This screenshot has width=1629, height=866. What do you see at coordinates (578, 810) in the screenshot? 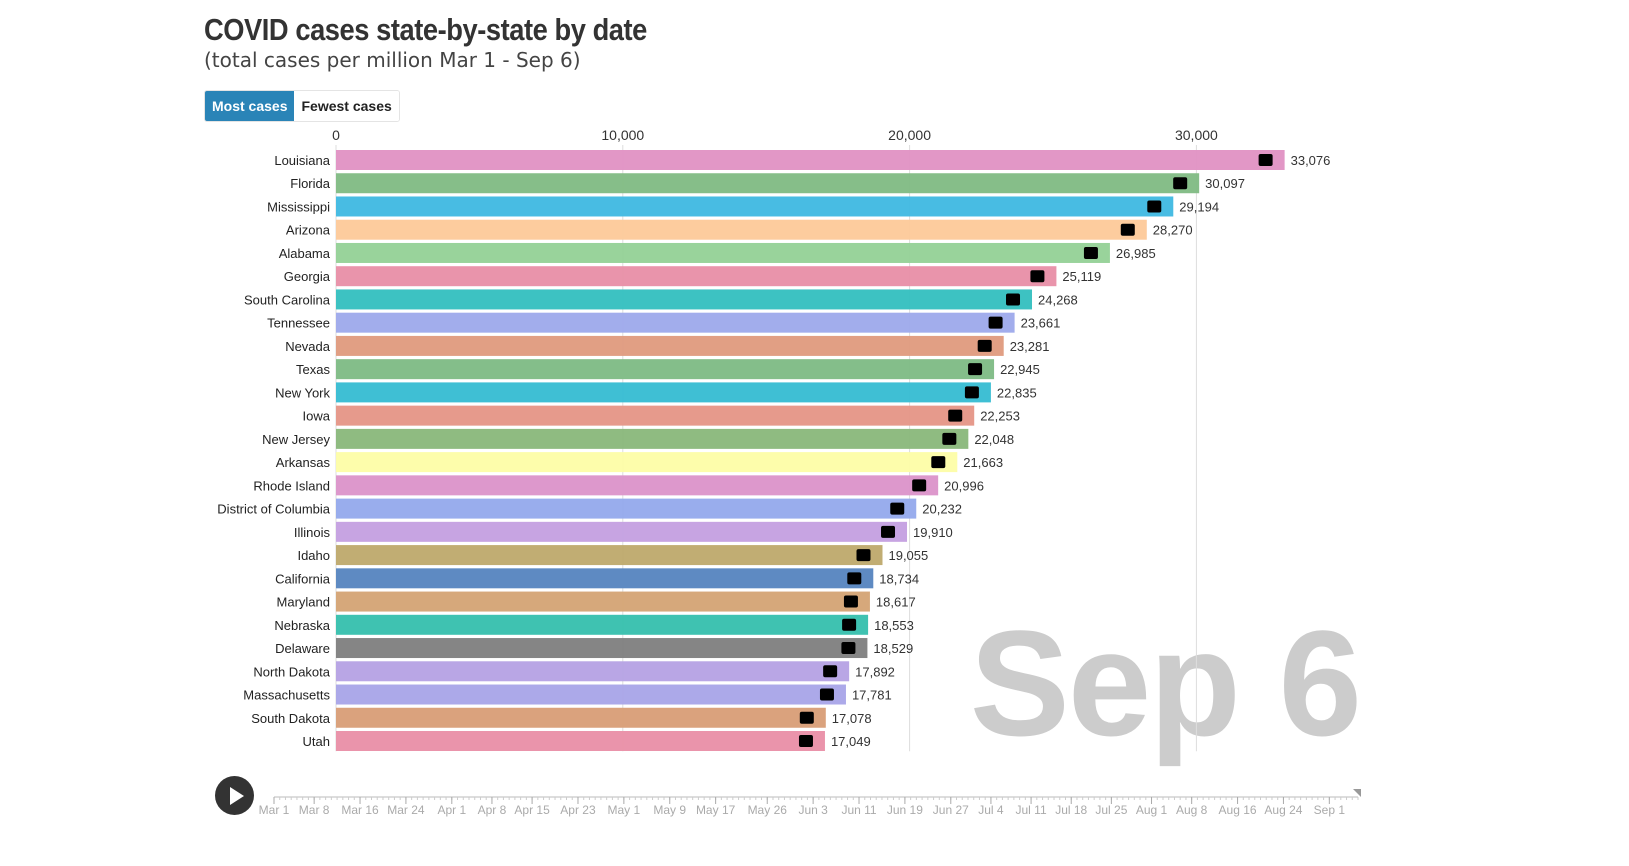
I see `timeline-date-label: Apr 23` at bounding box center [578, 810].